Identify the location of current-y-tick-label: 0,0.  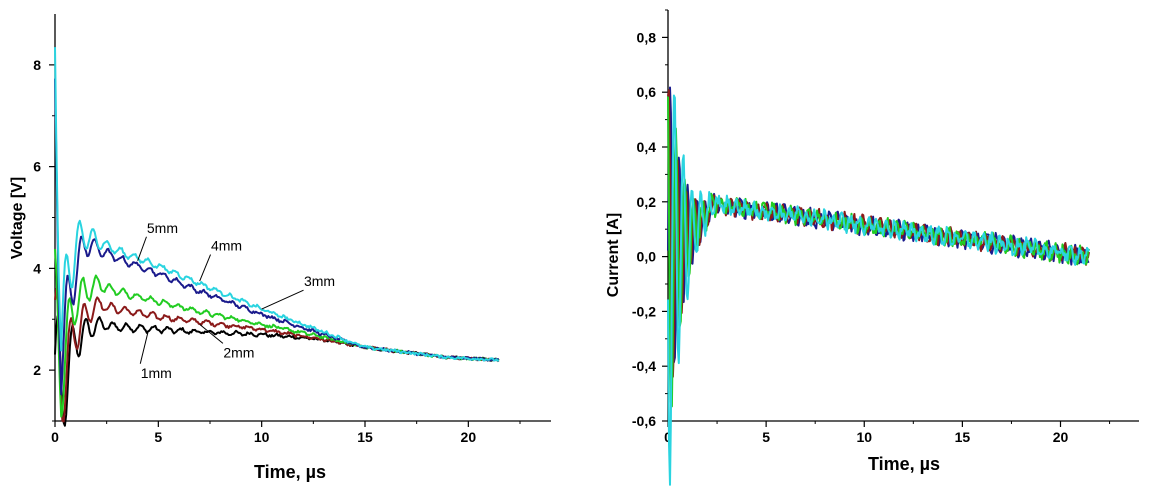
(647, 257).